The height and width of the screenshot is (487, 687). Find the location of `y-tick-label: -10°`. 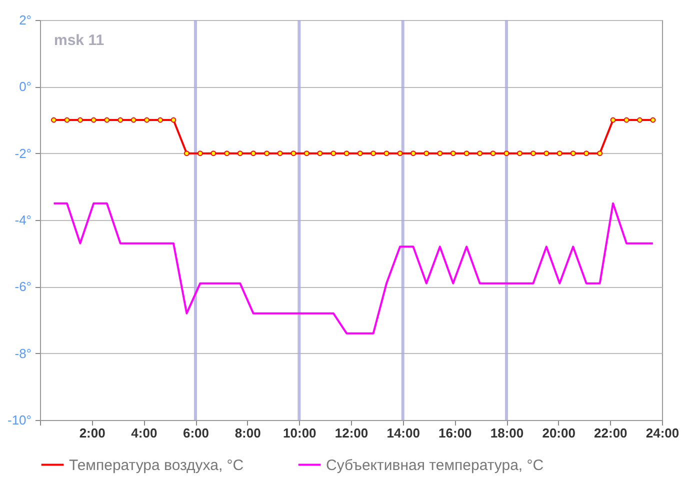

y-tick-label: -10° is located at coordinates (20, 420).